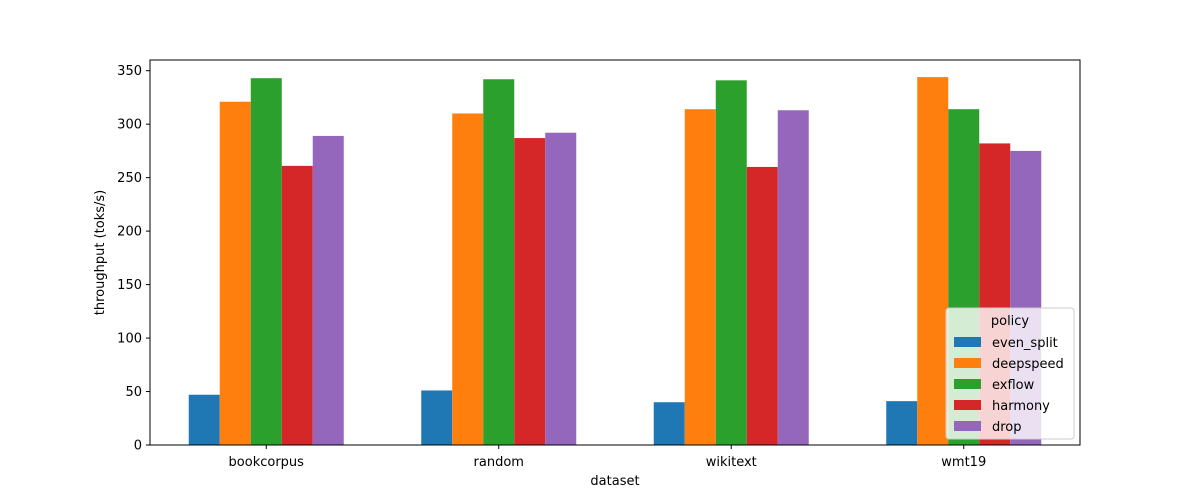 Image resolution: width=1200 pixels, height=500 pixels. Describe the element at coordinates (902, 423) in the screenshot. I see `bar-even_split-wmt19` at that location.